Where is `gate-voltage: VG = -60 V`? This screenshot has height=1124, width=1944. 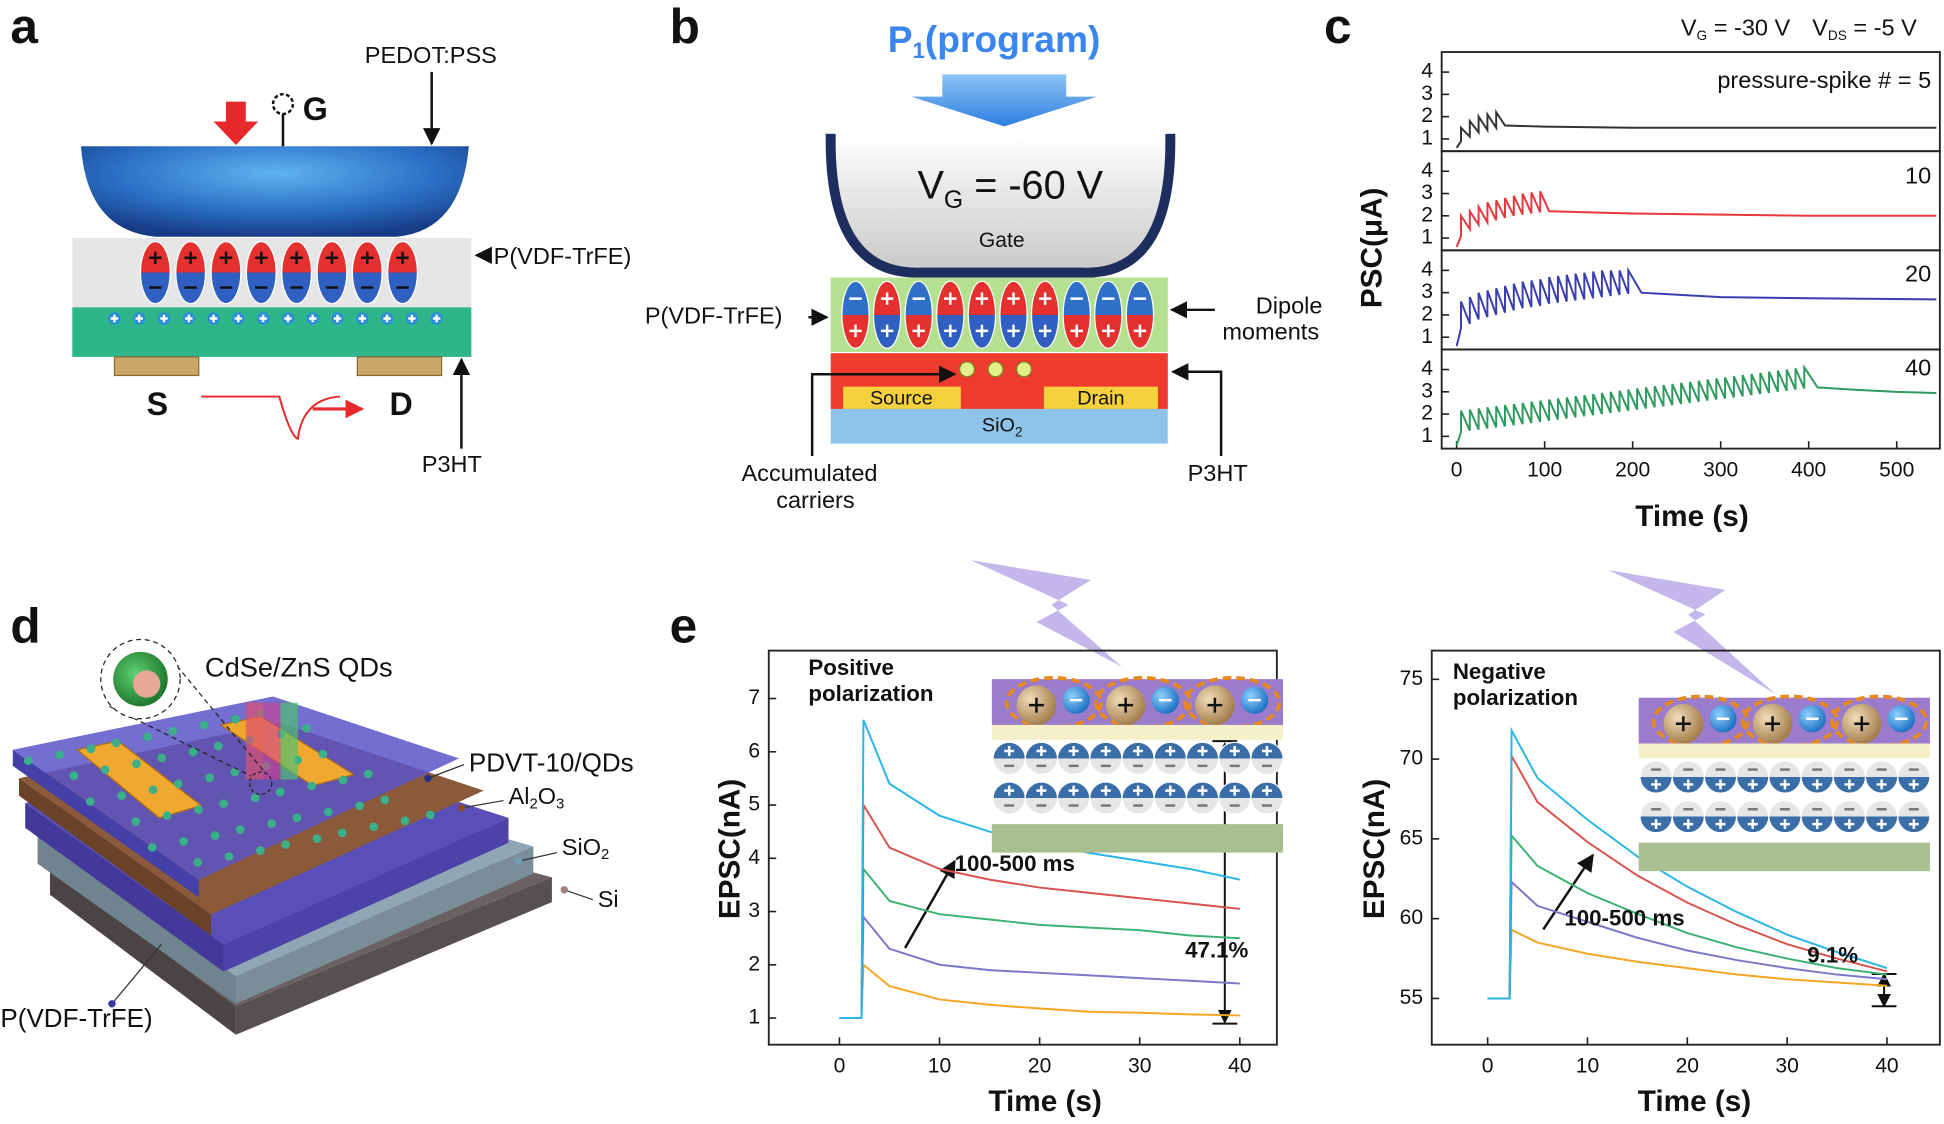 gate-voltage: VG = -60 V is located at coordinates (1010, 188).